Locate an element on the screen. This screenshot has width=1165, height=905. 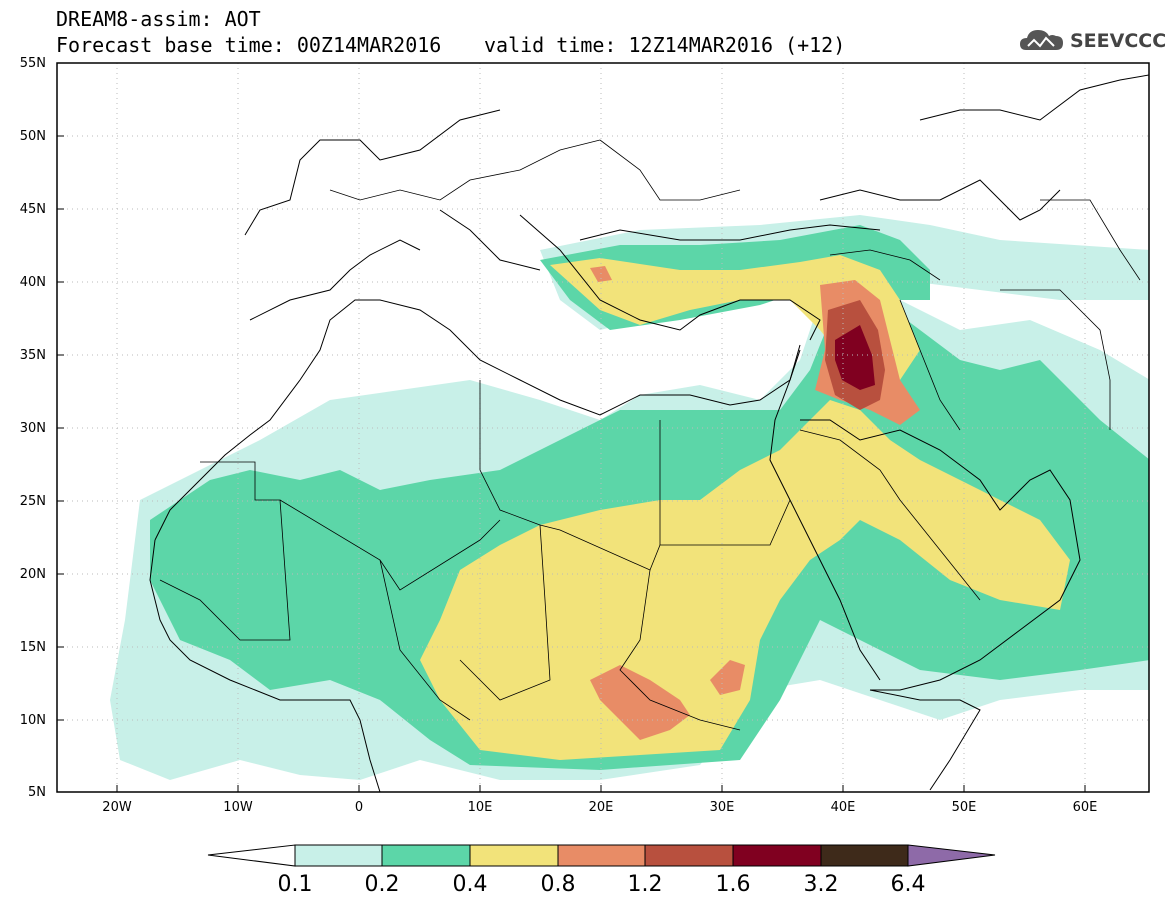
lat-label: 50N is located at coordinates (32, 136).